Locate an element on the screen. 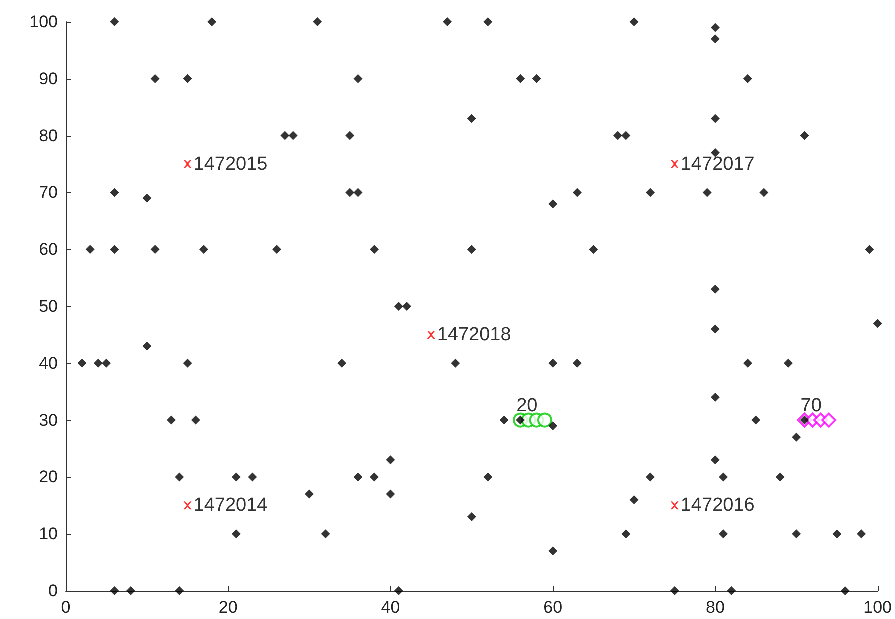 This screenshot has width=895, height=619. x-tick-label: 100 is located at coordinates (878, 607).